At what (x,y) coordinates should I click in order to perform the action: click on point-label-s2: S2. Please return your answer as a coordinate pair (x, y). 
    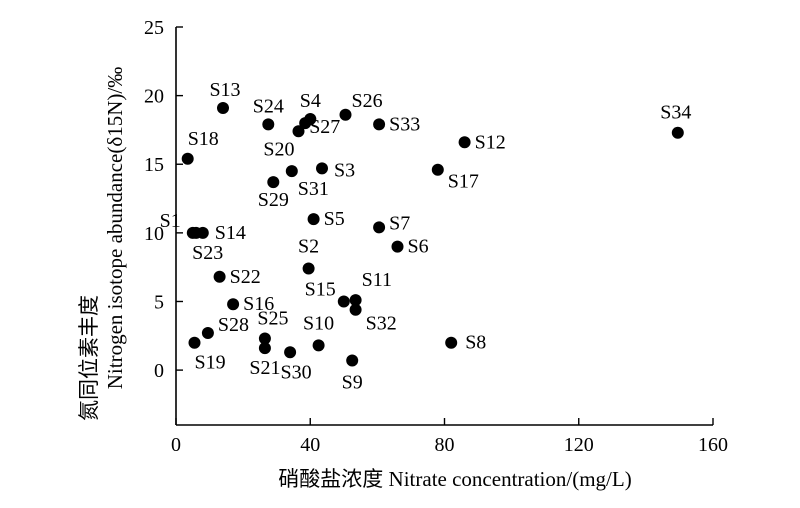
    Looking at the image, I should click on (308, 247).